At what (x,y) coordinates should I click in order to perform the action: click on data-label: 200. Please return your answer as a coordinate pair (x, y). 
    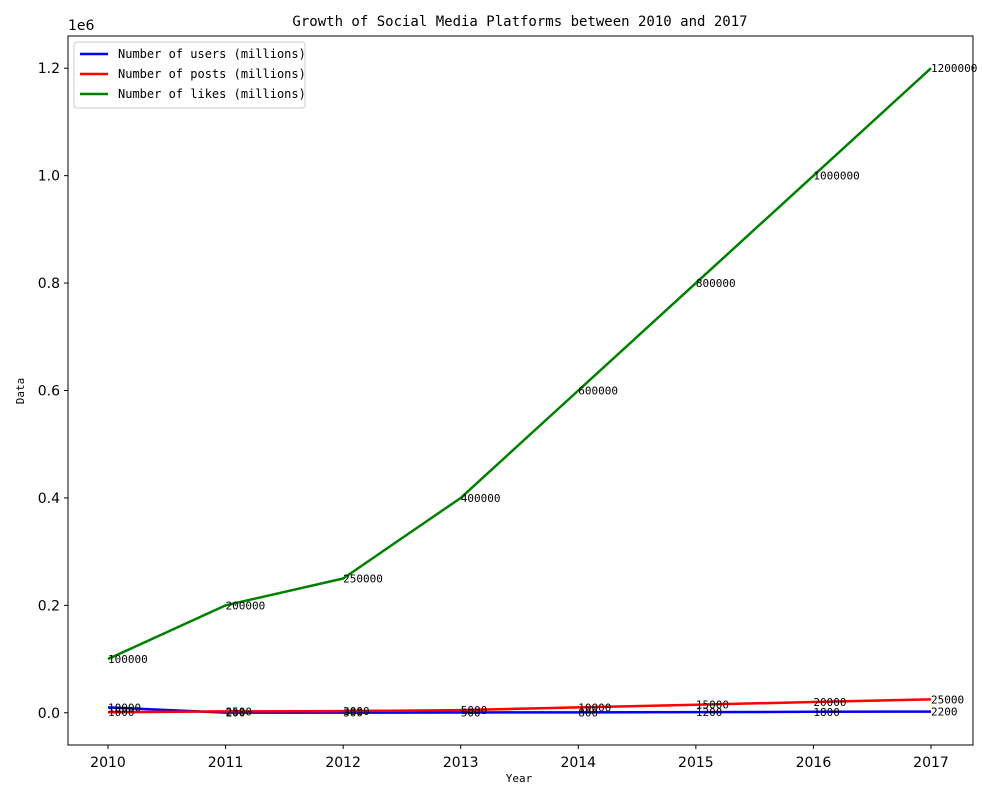
    Looking at the image, I should click on (236, 713).